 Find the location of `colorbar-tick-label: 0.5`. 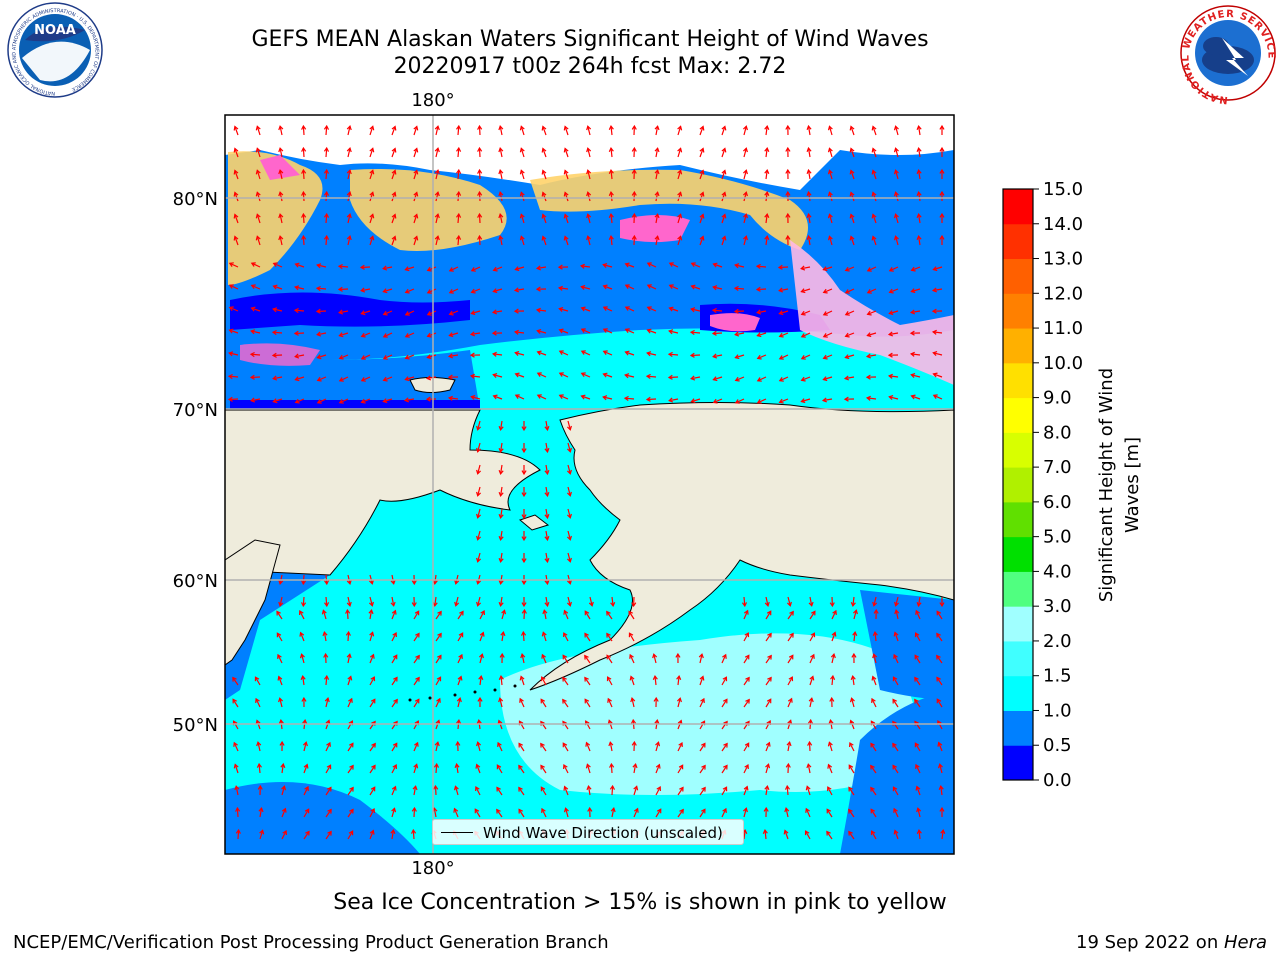

colorbar-tick-label: 0.5 is located at coordinates (1057, 745).